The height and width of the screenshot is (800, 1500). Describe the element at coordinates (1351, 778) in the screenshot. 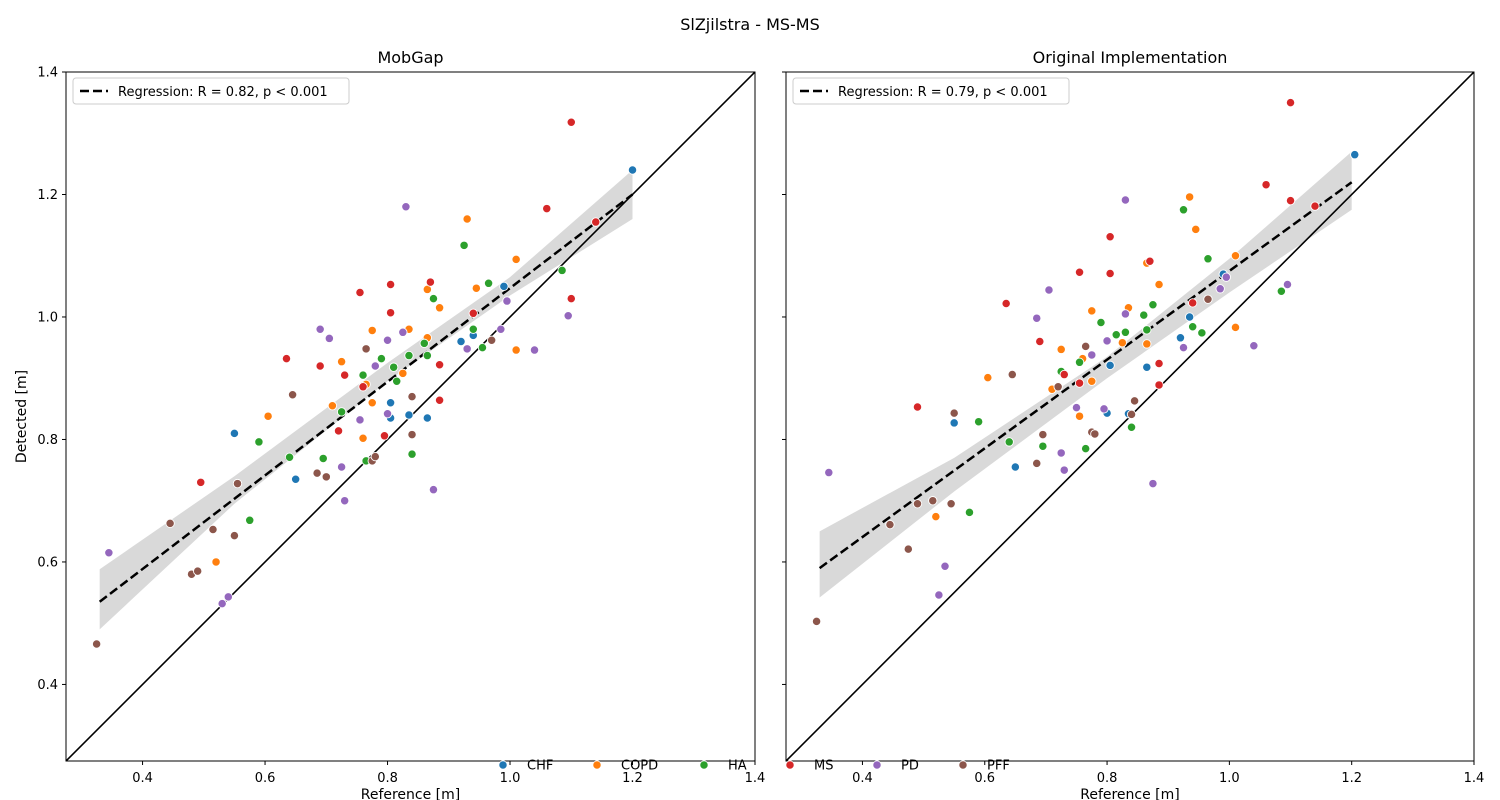

I see `x-tick-label: 1.2` at that location.